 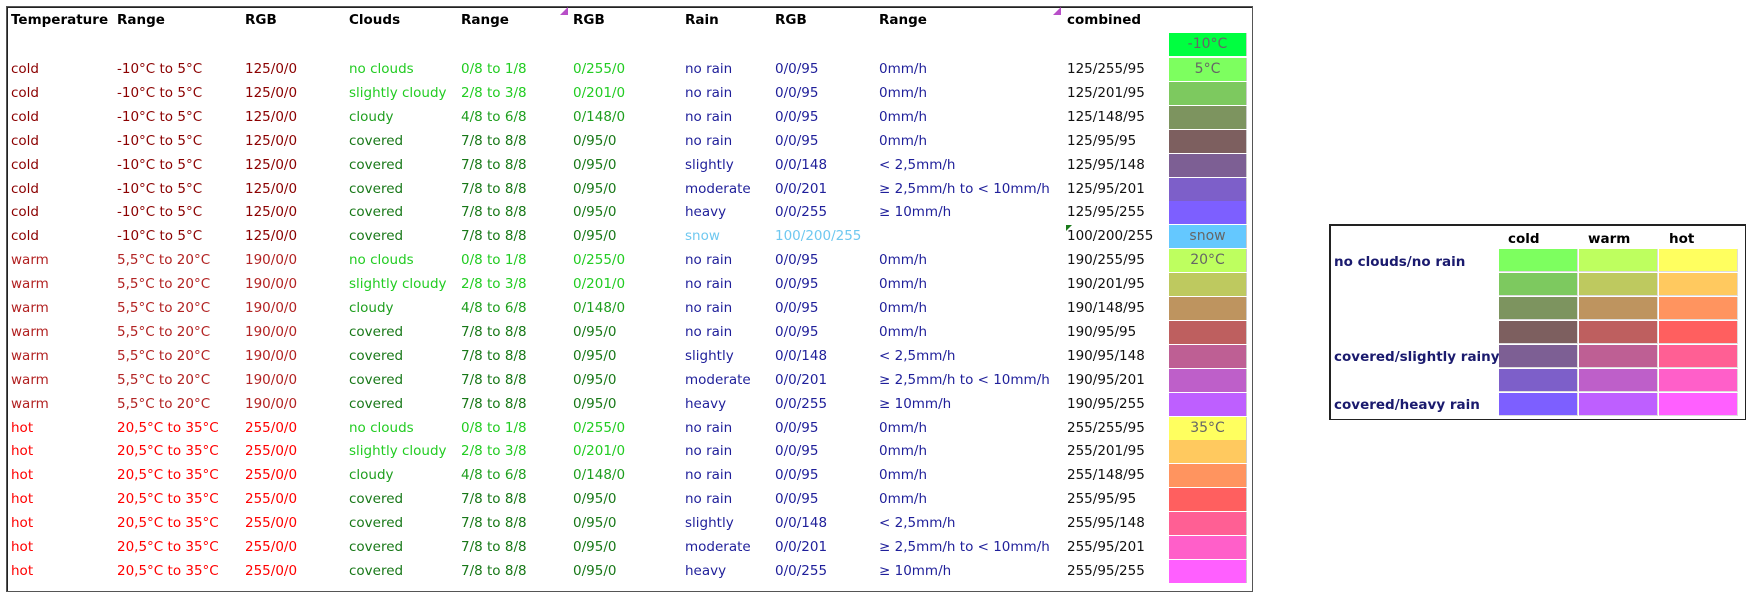 I want to click on color-swatch: 20°C, so click(x=1208, y=261).